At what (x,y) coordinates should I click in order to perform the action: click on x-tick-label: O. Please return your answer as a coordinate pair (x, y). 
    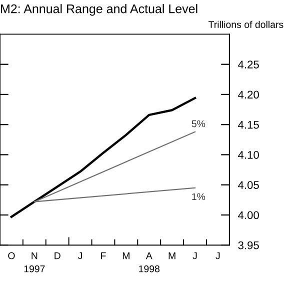
    Looking at the image, I should click on (11, 256).